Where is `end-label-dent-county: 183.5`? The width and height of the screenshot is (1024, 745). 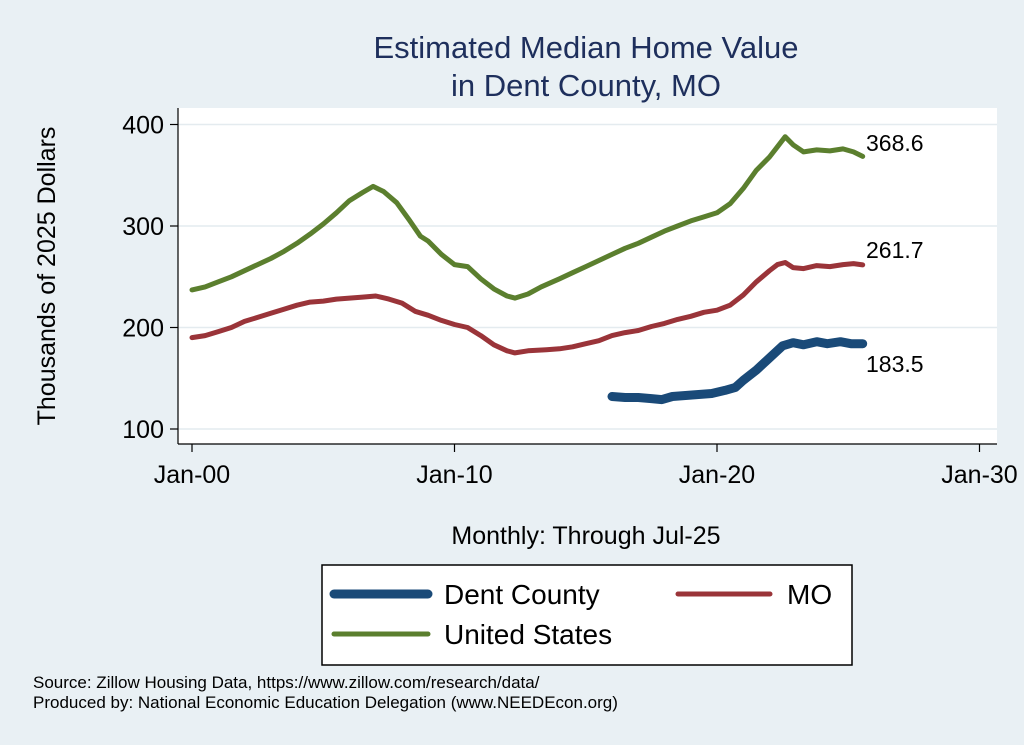 end-label-dent-county: 183.5 is located at coordinates (895, 364).